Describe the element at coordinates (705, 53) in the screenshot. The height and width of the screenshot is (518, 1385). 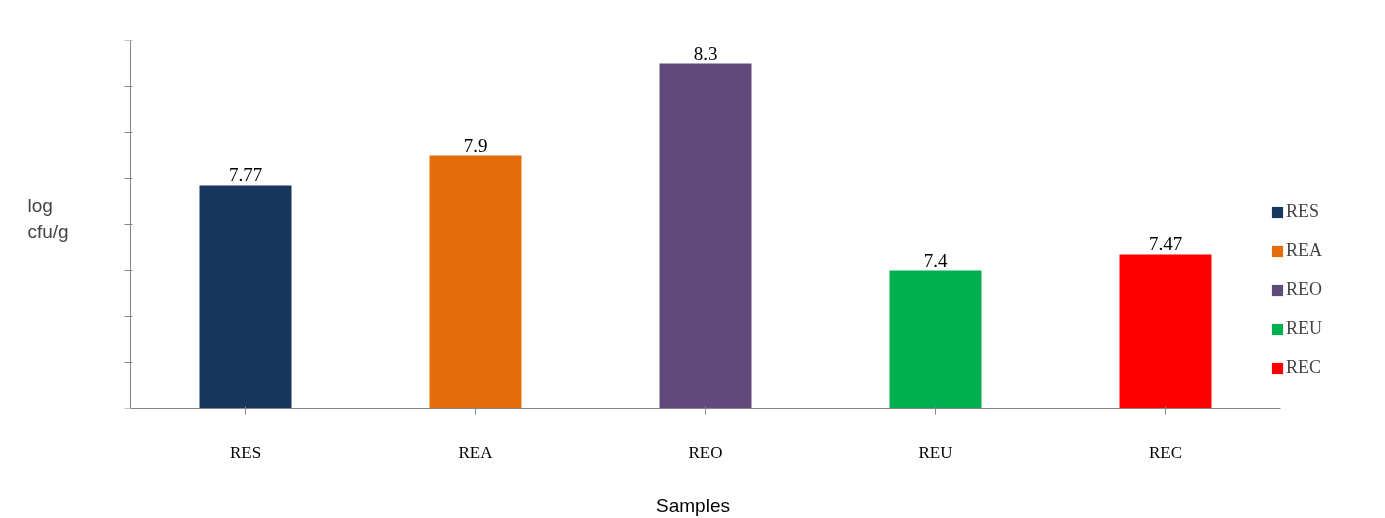
I see `data-label: 8.3` at that location.